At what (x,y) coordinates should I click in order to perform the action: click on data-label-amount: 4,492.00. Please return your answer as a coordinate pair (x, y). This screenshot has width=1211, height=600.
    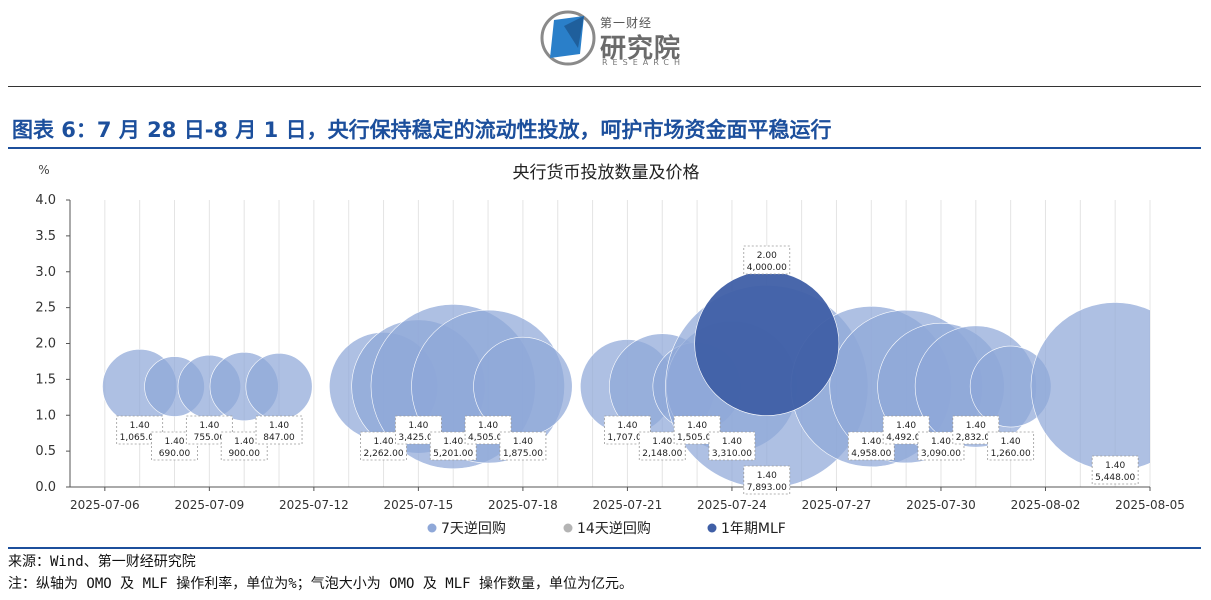
    Looking at the image, I should click on (906, 438).